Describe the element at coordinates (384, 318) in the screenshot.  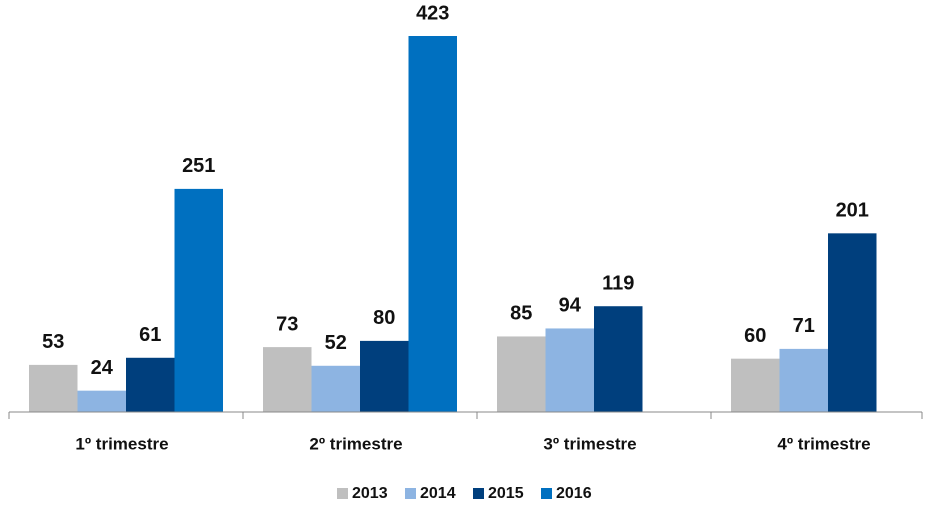
I see `value-label: 80` at that location.